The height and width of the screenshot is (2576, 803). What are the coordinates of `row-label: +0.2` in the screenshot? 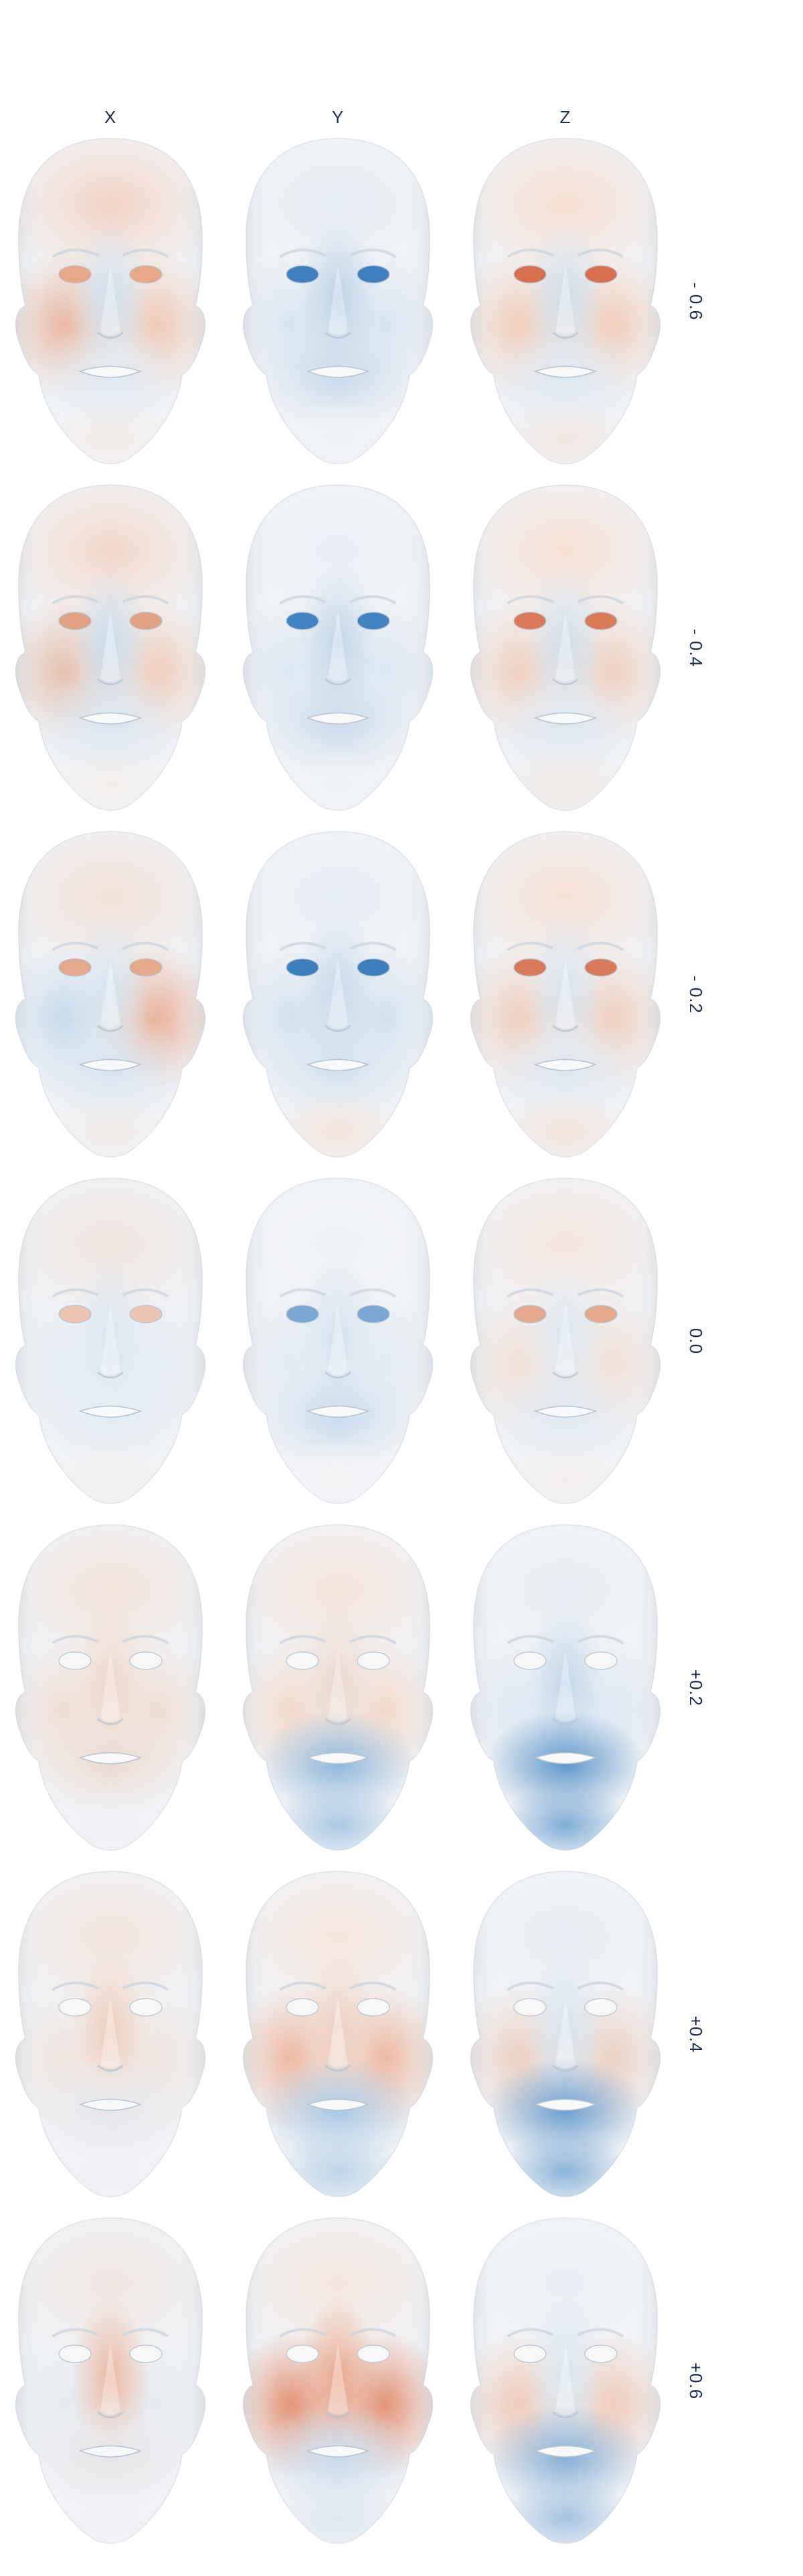 It's located at (696, 1687).